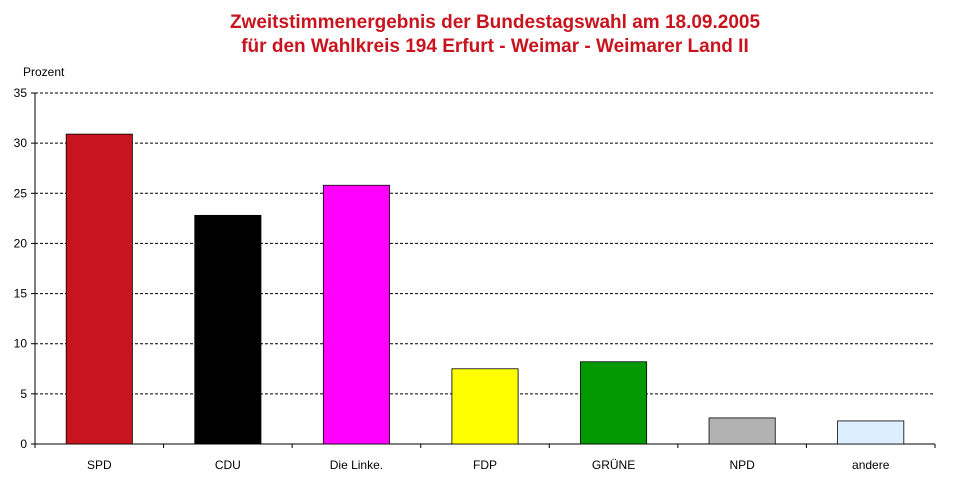  What do you see at coordinates (21, 344) in the screenshot?
I see `y-tick-label: 10` at bounding box center [21, 344].